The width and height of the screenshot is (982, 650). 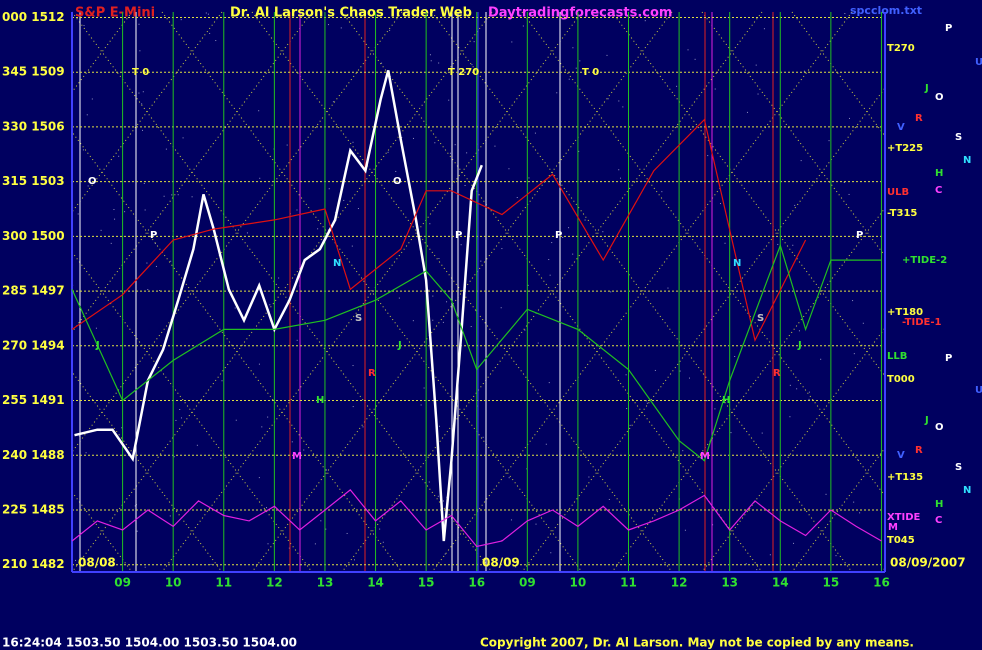 What do you see at coordinates (463, 72) in the screenshot?
I see `annotation: T 270` at bounding box center [463, 72].